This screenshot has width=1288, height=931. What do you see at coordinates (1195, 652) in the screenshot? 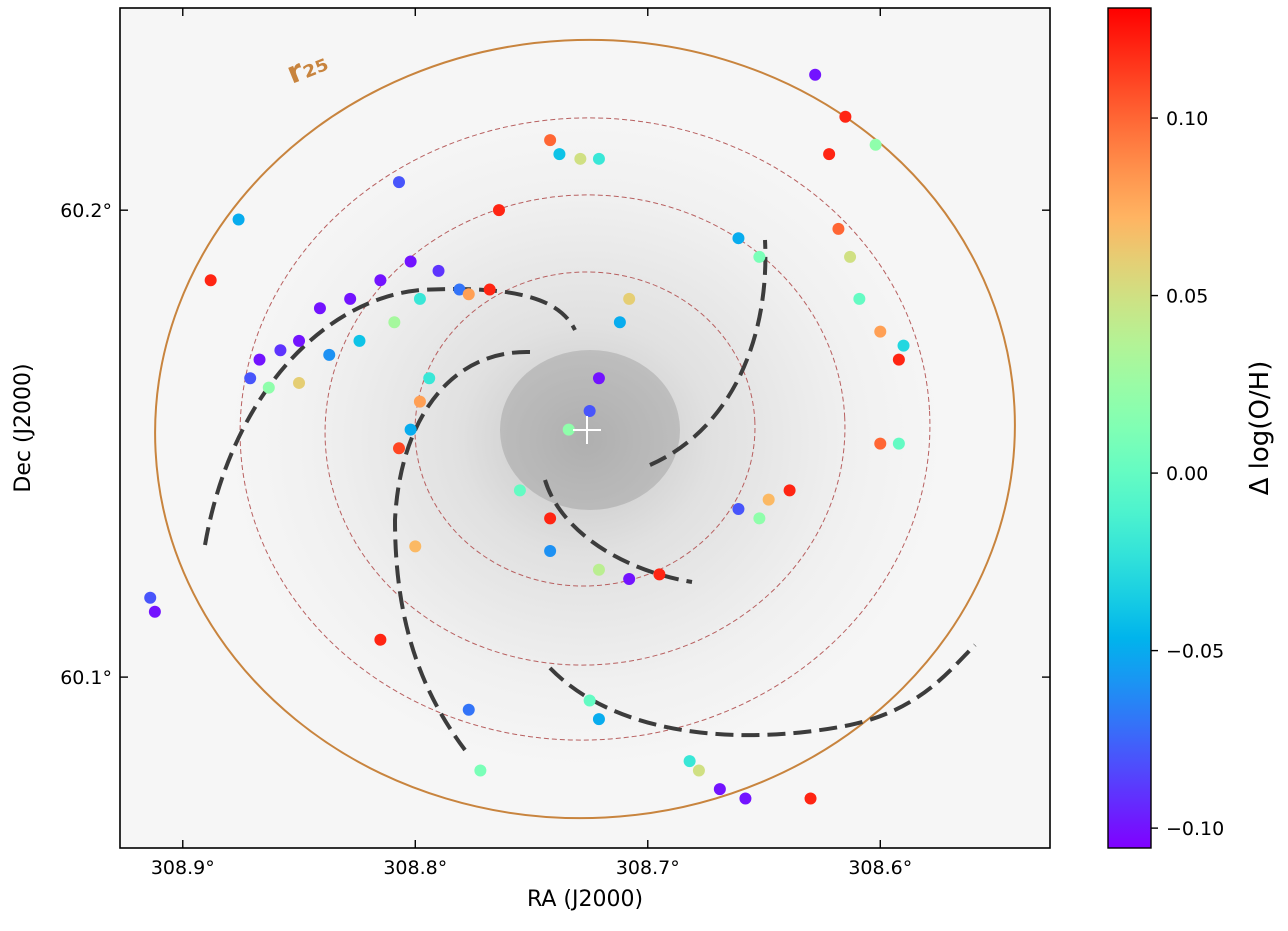
I see `colorbar-tick-label: −0.05` at bounding box center [1195, 652].